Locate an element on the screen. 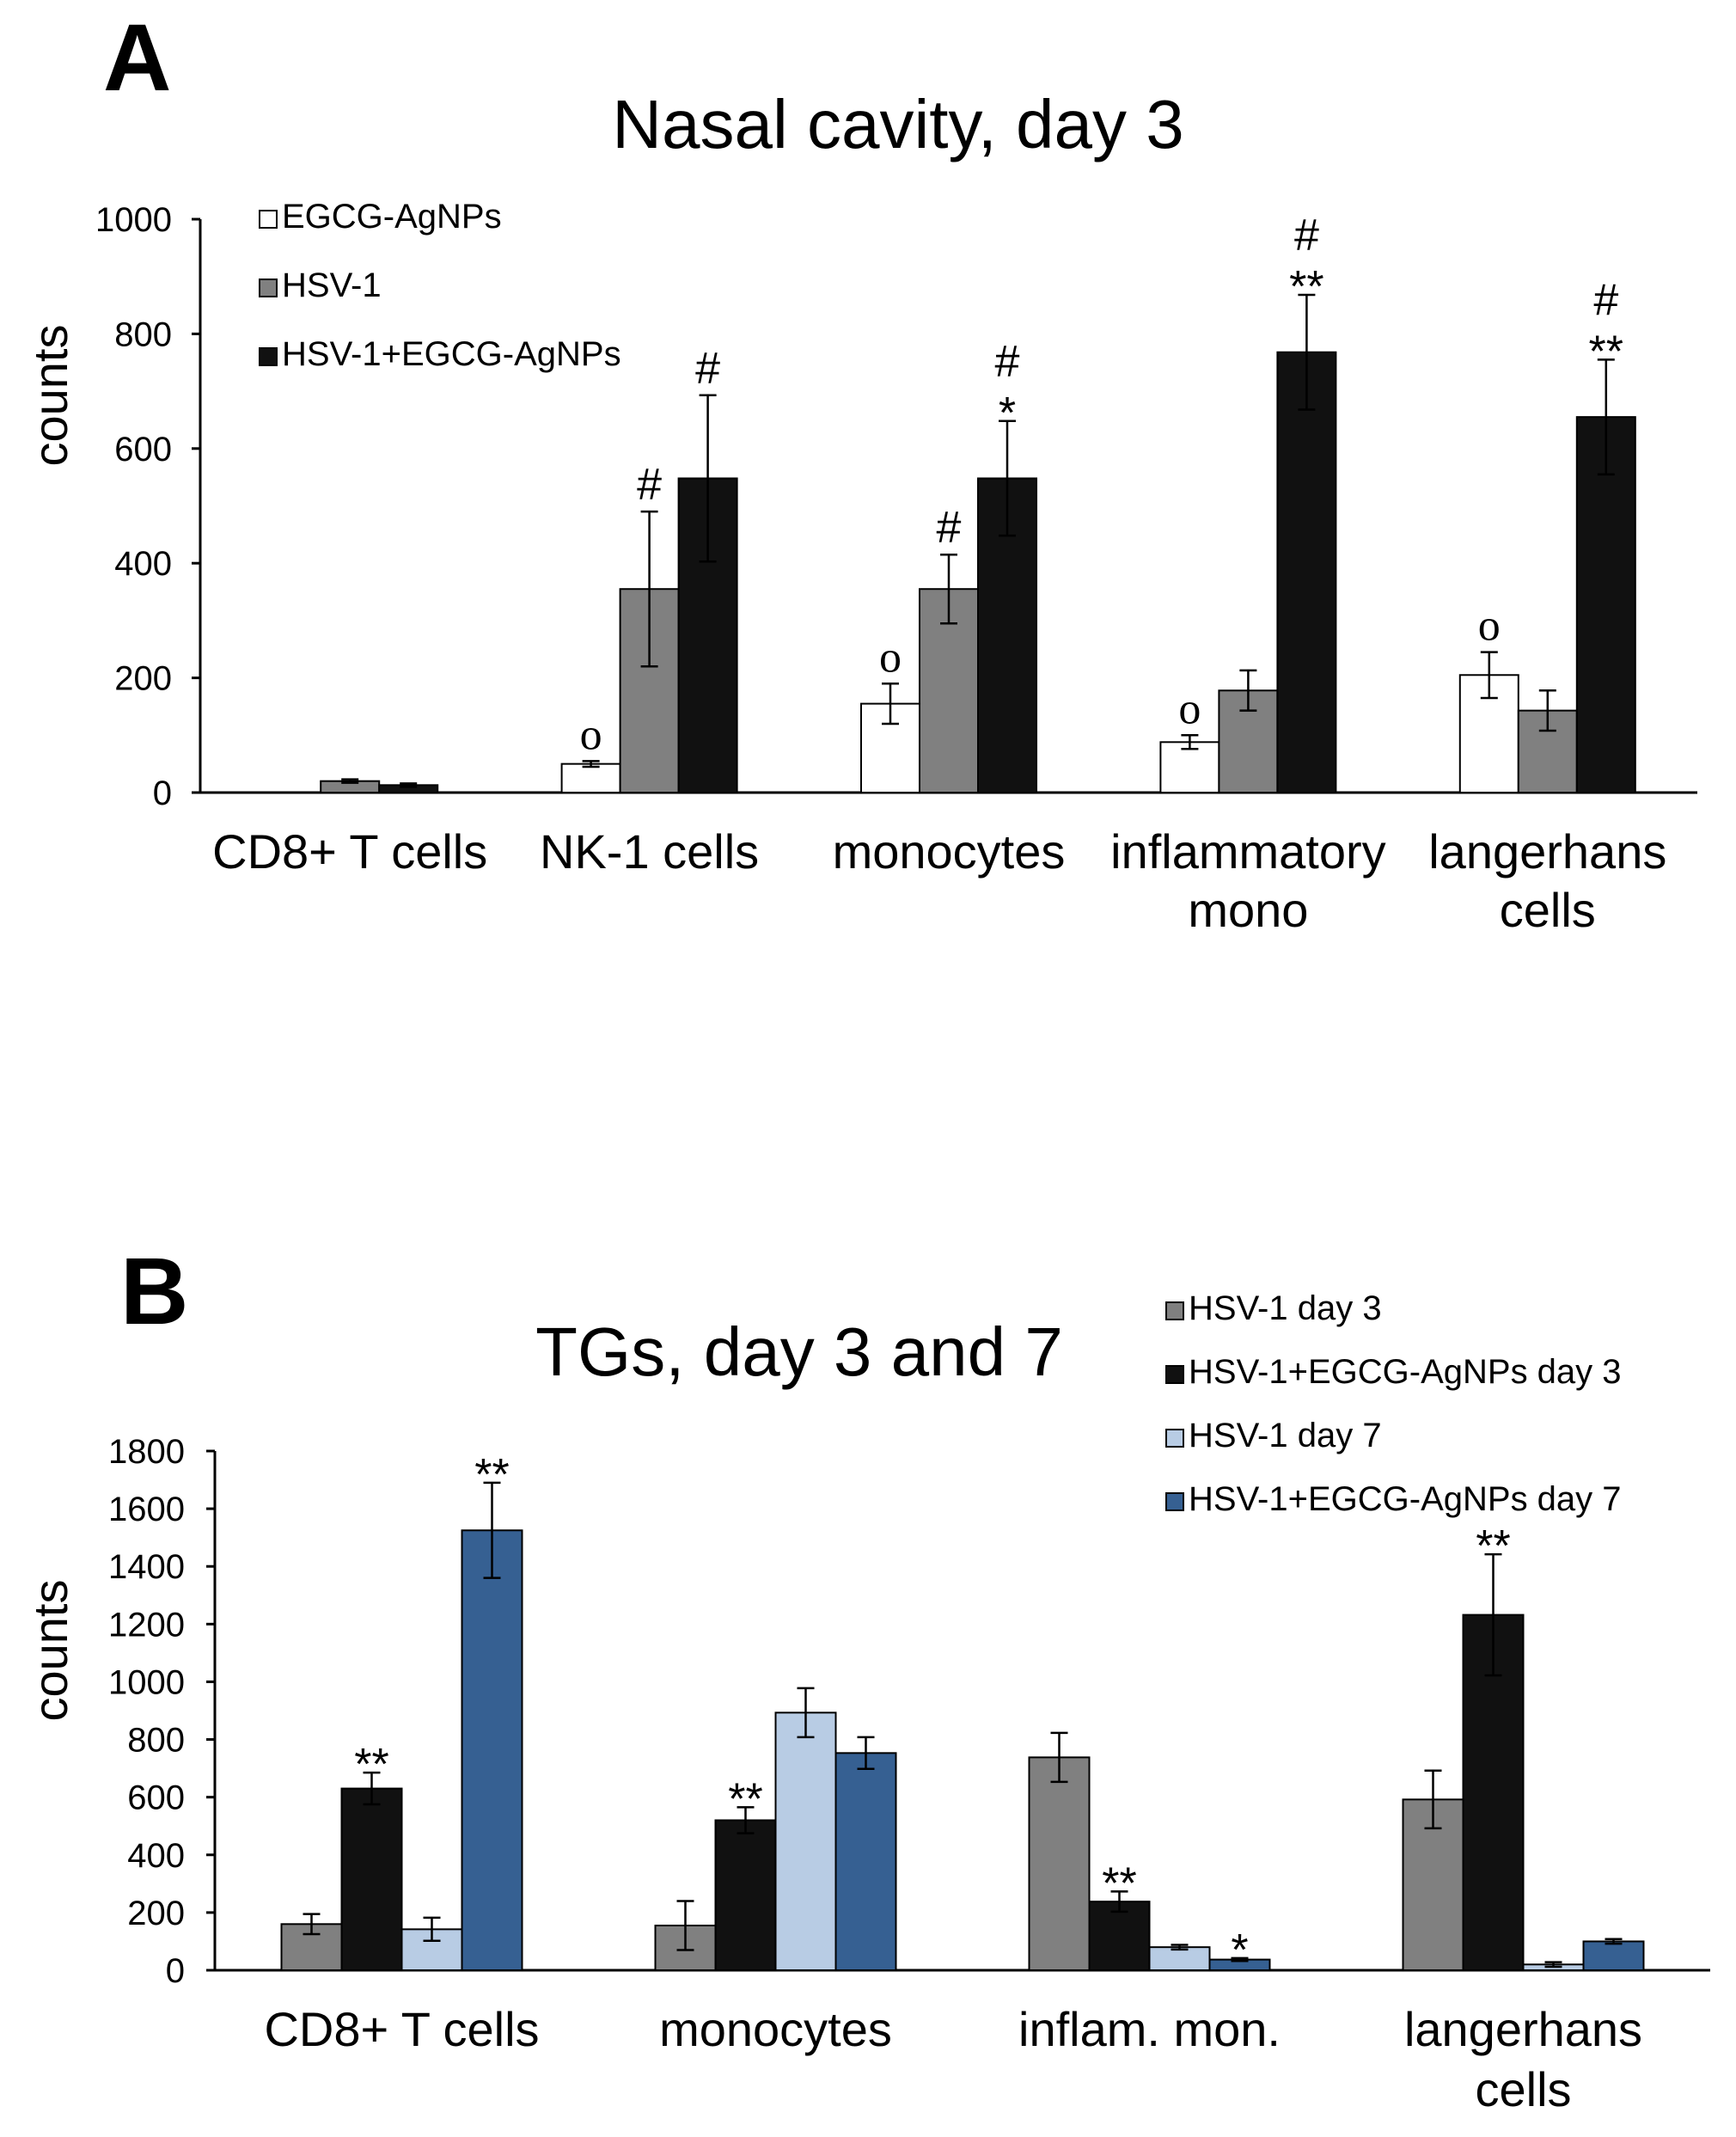  pa-category-label-monocytes: monocytes is located at coordinates (949, 851).